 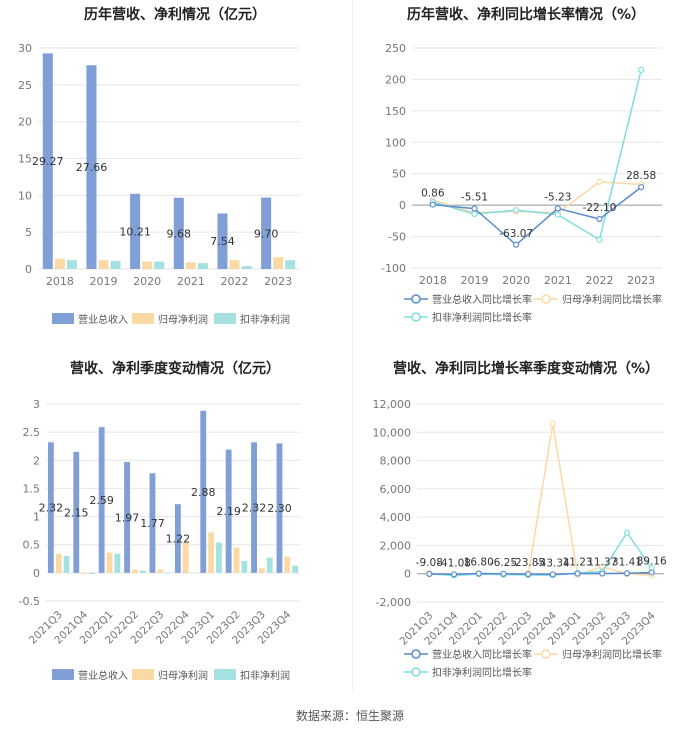 I want to click on data-label: 29.27, so click(x=48, y=161).